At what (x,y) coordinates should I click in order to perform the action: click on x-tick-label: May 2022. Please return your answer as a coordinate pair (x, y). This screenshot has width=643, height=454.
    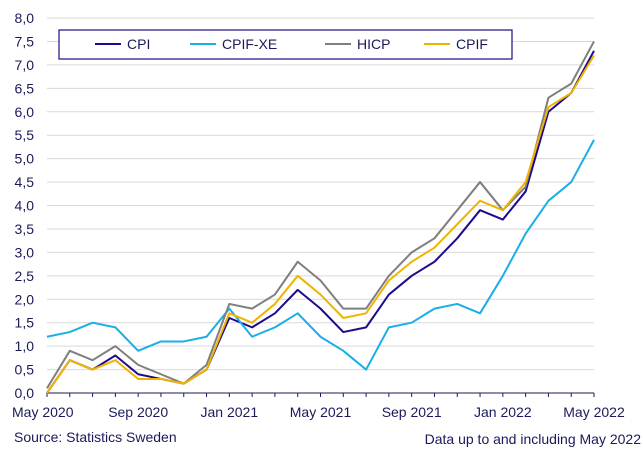
    Looking at the image, I should click on (594, 412).